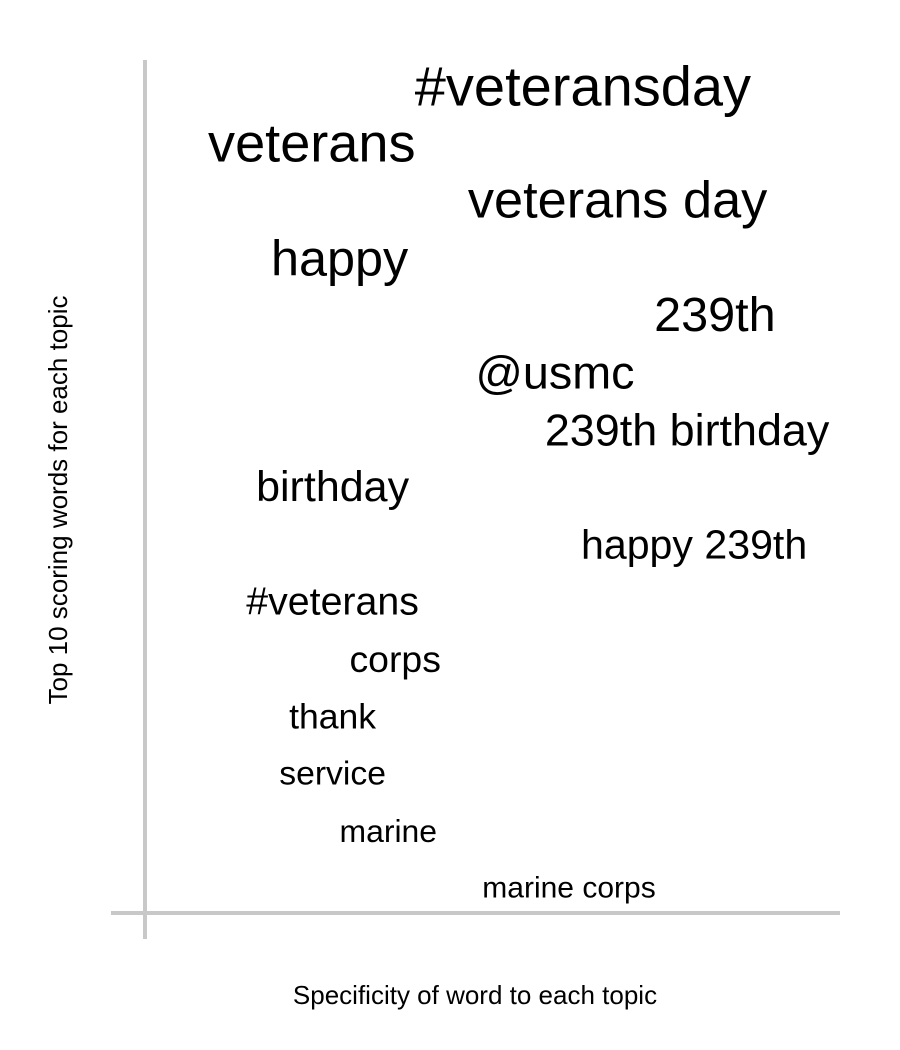  Describe the element at coordinates (332, 602) in the screenshot. I see `word-label: #veterans` at that location.